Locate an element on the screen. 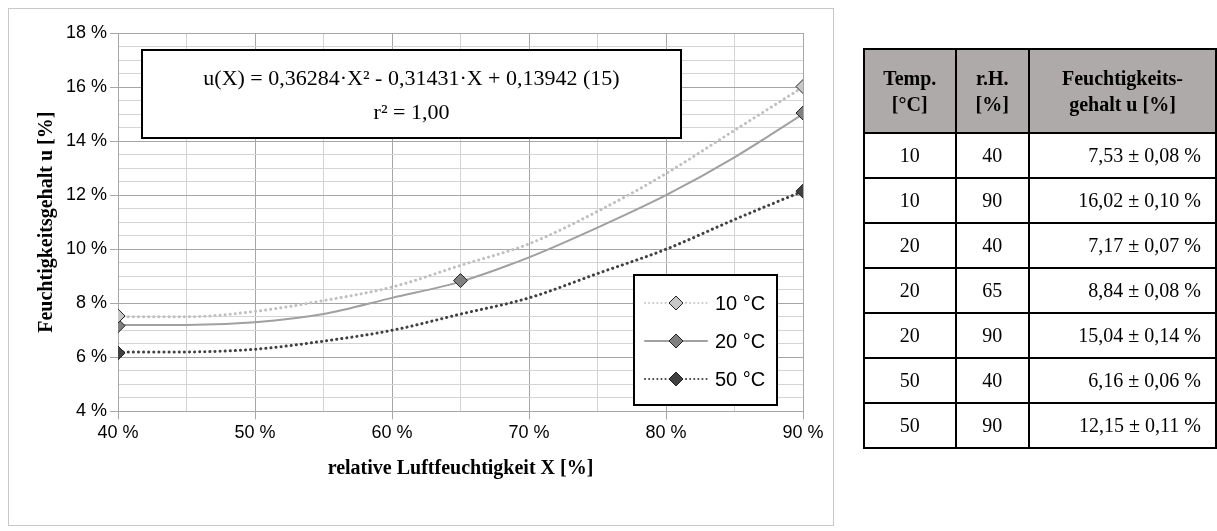  legend-label: 50 °C is located at coordinates (740, 379).